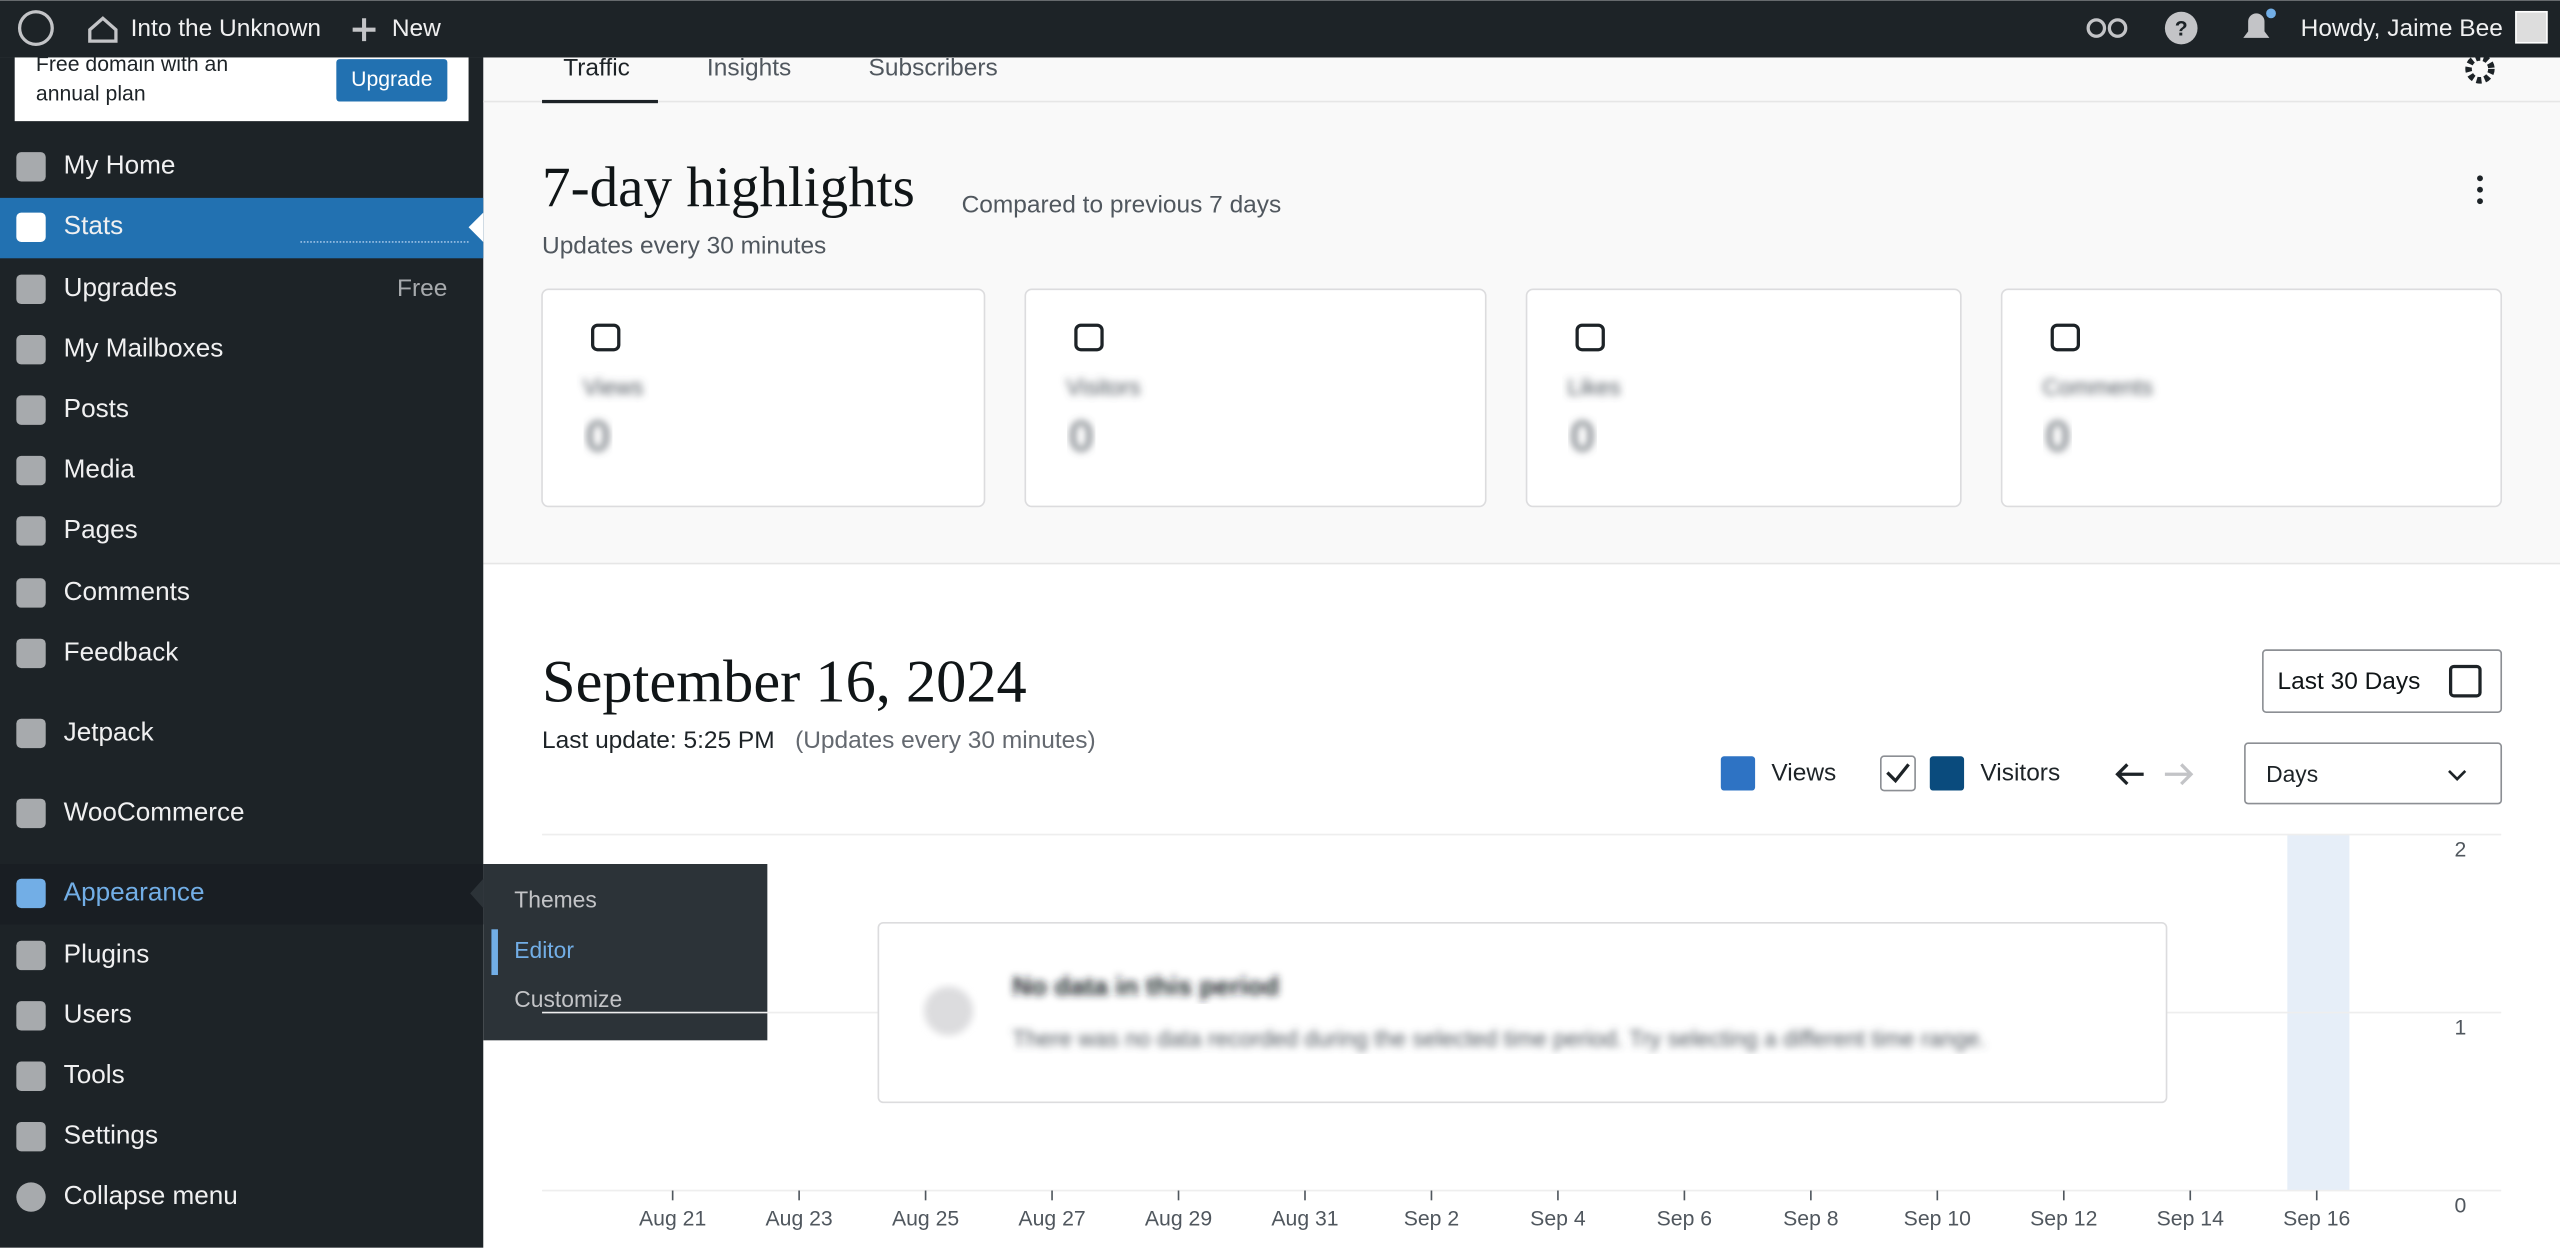 The height and width of the screenshot is (1248, 2560). Describe the element at coordinates (1558, 1219) in the screenshot. I see `x-tick-label: Sep 4` at that location.